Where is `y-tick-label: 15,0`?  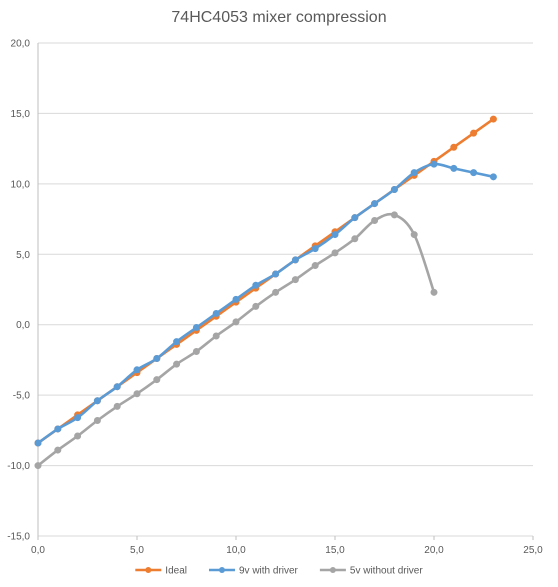
y-tick-label: 15,0 is located at coordinates (21, 114).